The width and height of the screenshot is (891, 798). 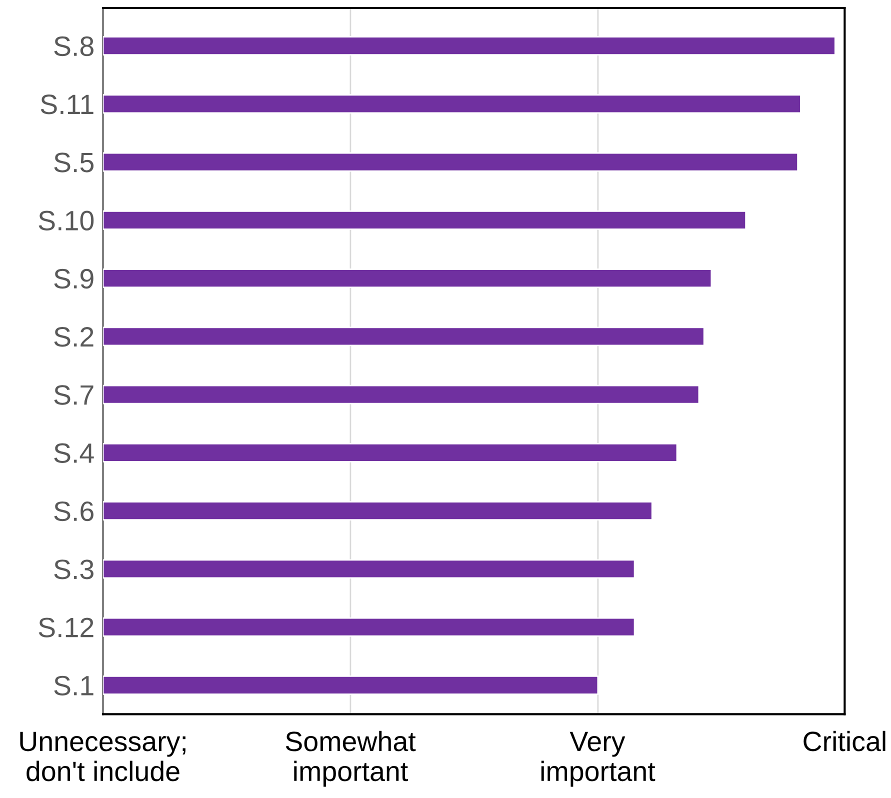 What do you see at coordinates (74, 570) in the screenshot?
I see `y-tick-label: S.3` at bounding box center [74, 570].